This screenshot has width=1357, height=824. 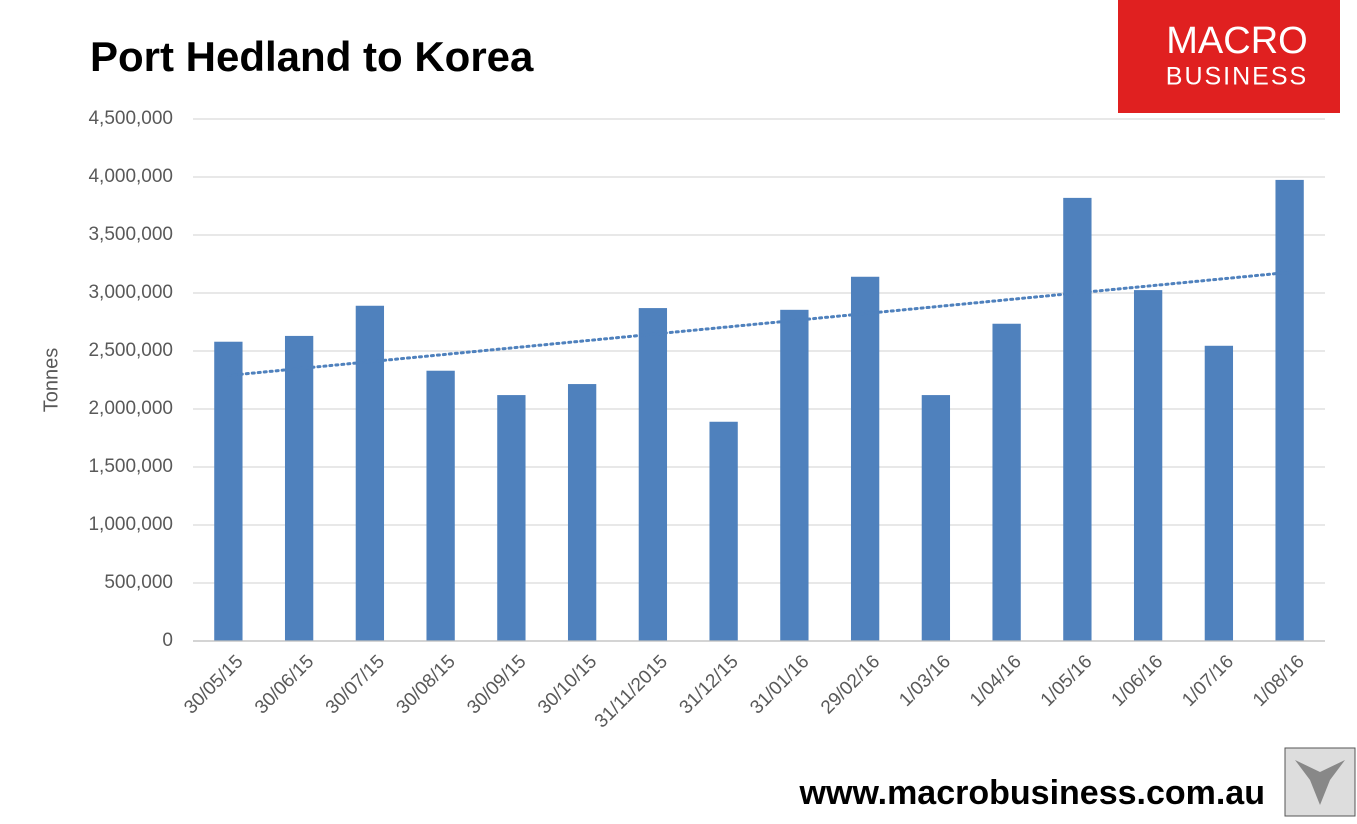 I want to click on chart-title: Port Hedland to Korea, so click(x=312, y=56).